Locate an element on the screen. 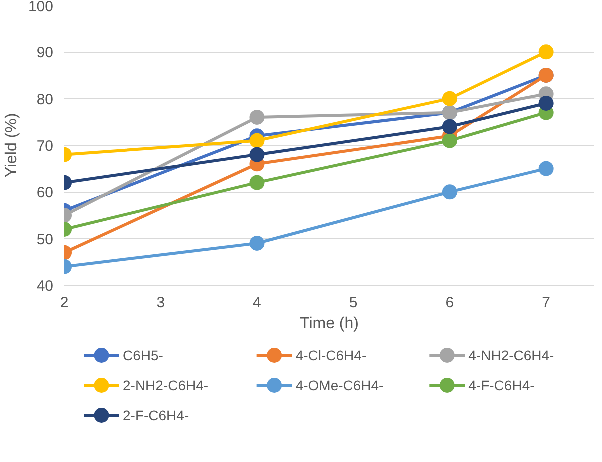 This screenshot has width=602, height=462. y-tick-label: 90 is located at coordinates (45, 53).